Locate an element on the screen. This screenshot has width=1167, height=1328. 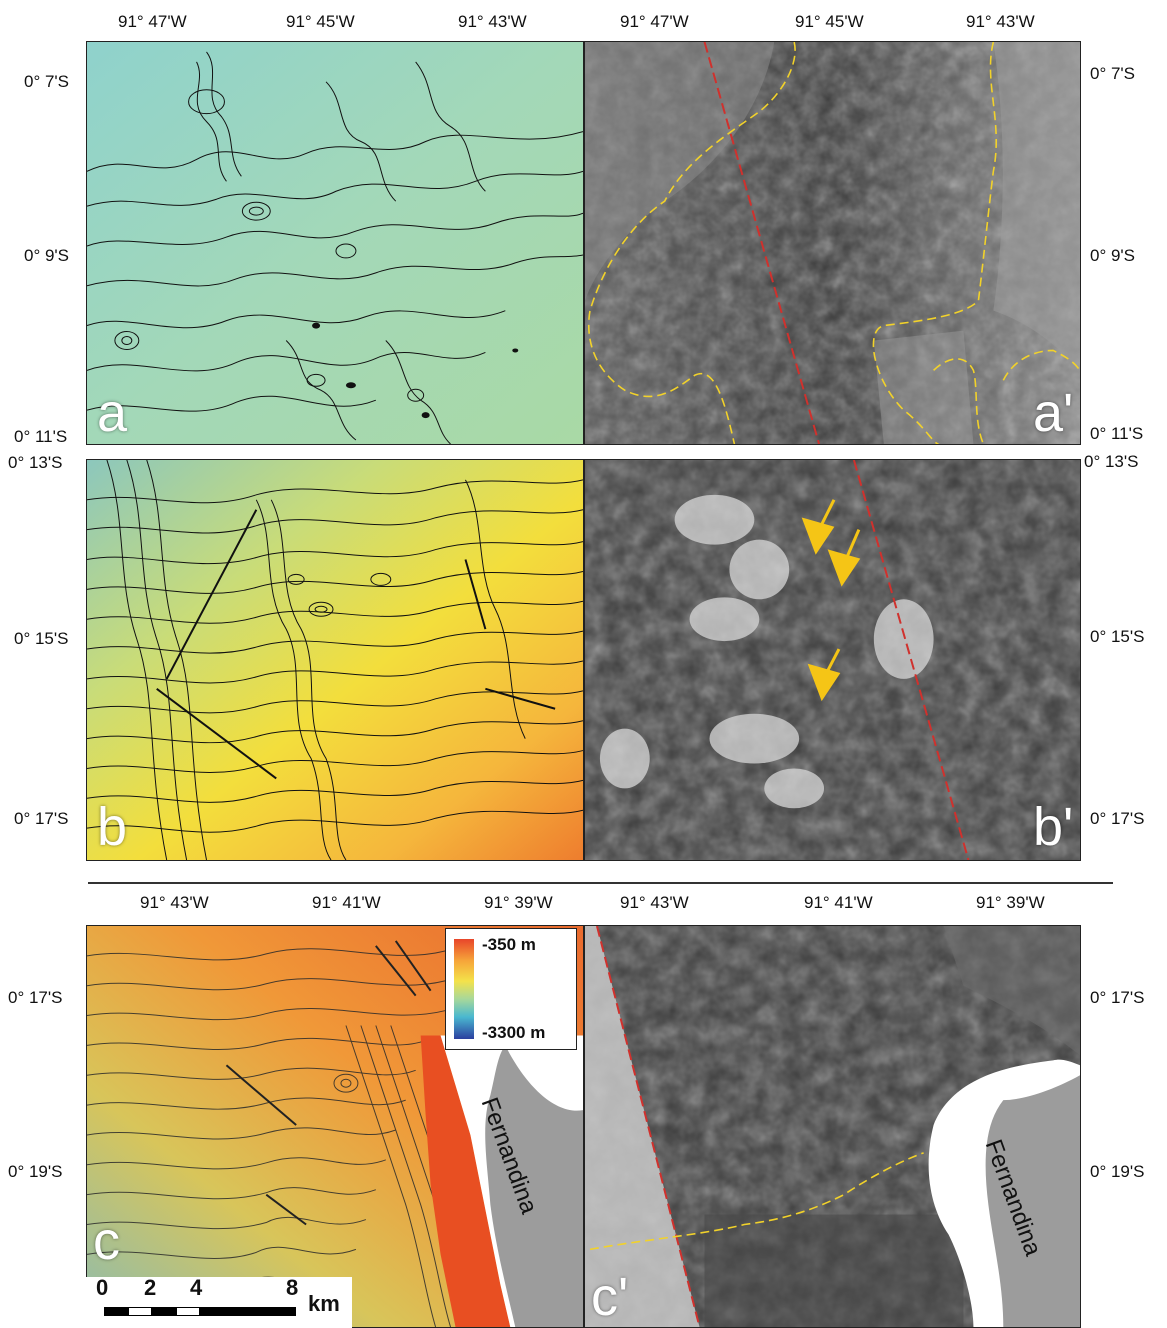
arrow-icon is located at coordinates (831, 600).